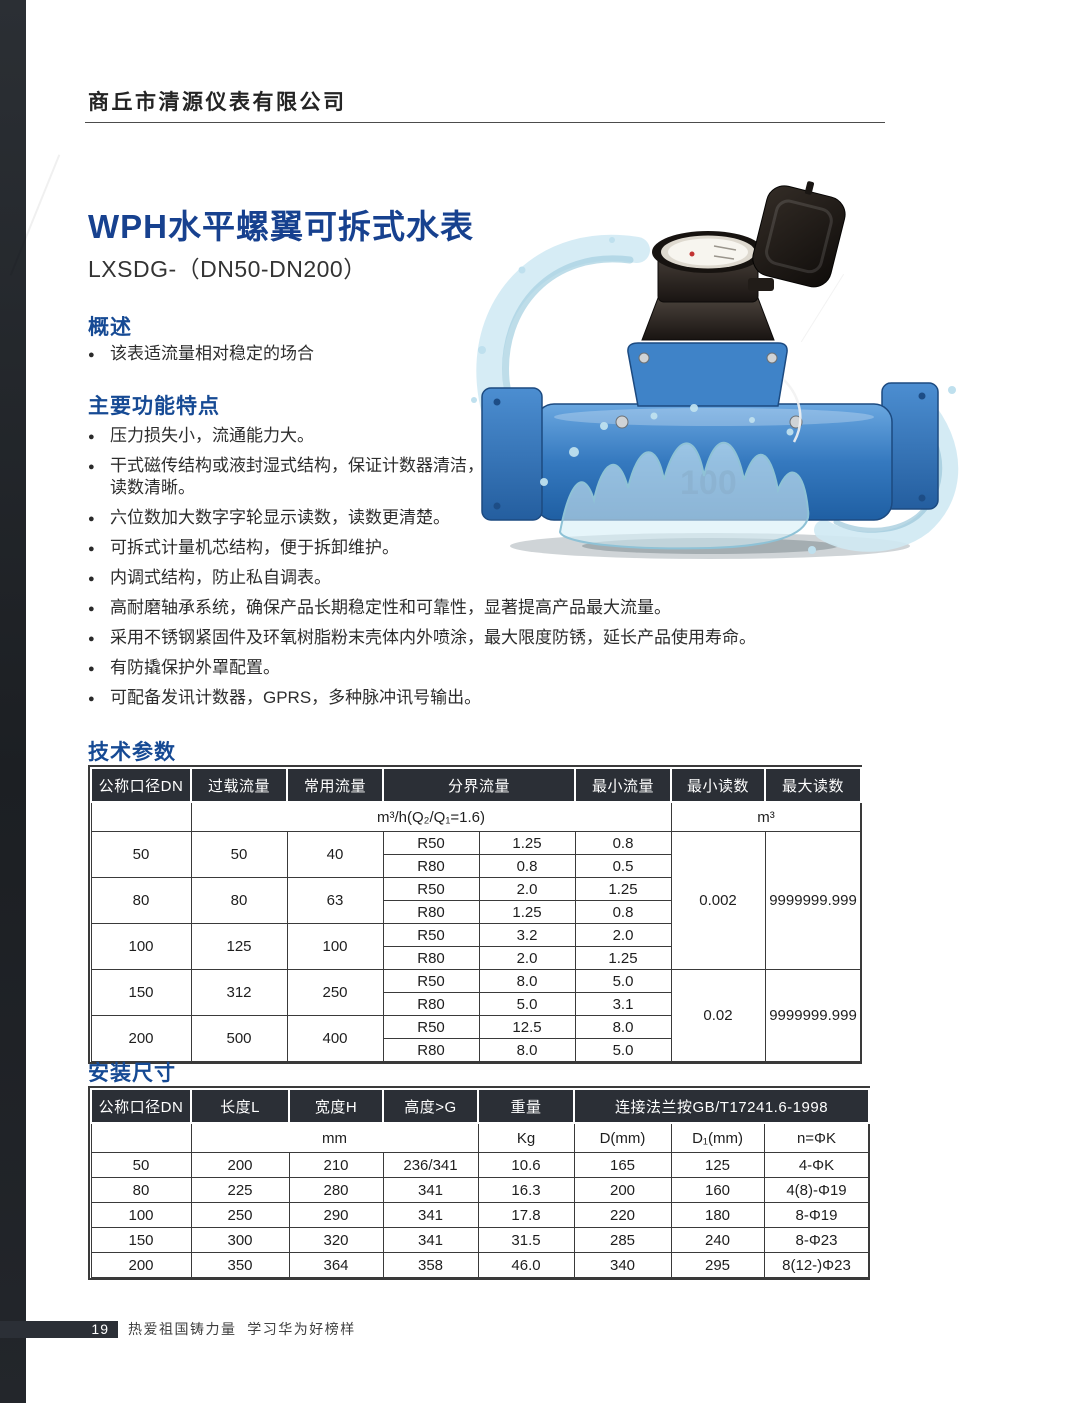 This screenshot has width=1073, height=1403. What do you see at coordinates (110, 327) in the screenshot?
I see `section-heading-overview: 概述` at bounding box center [110, 327].